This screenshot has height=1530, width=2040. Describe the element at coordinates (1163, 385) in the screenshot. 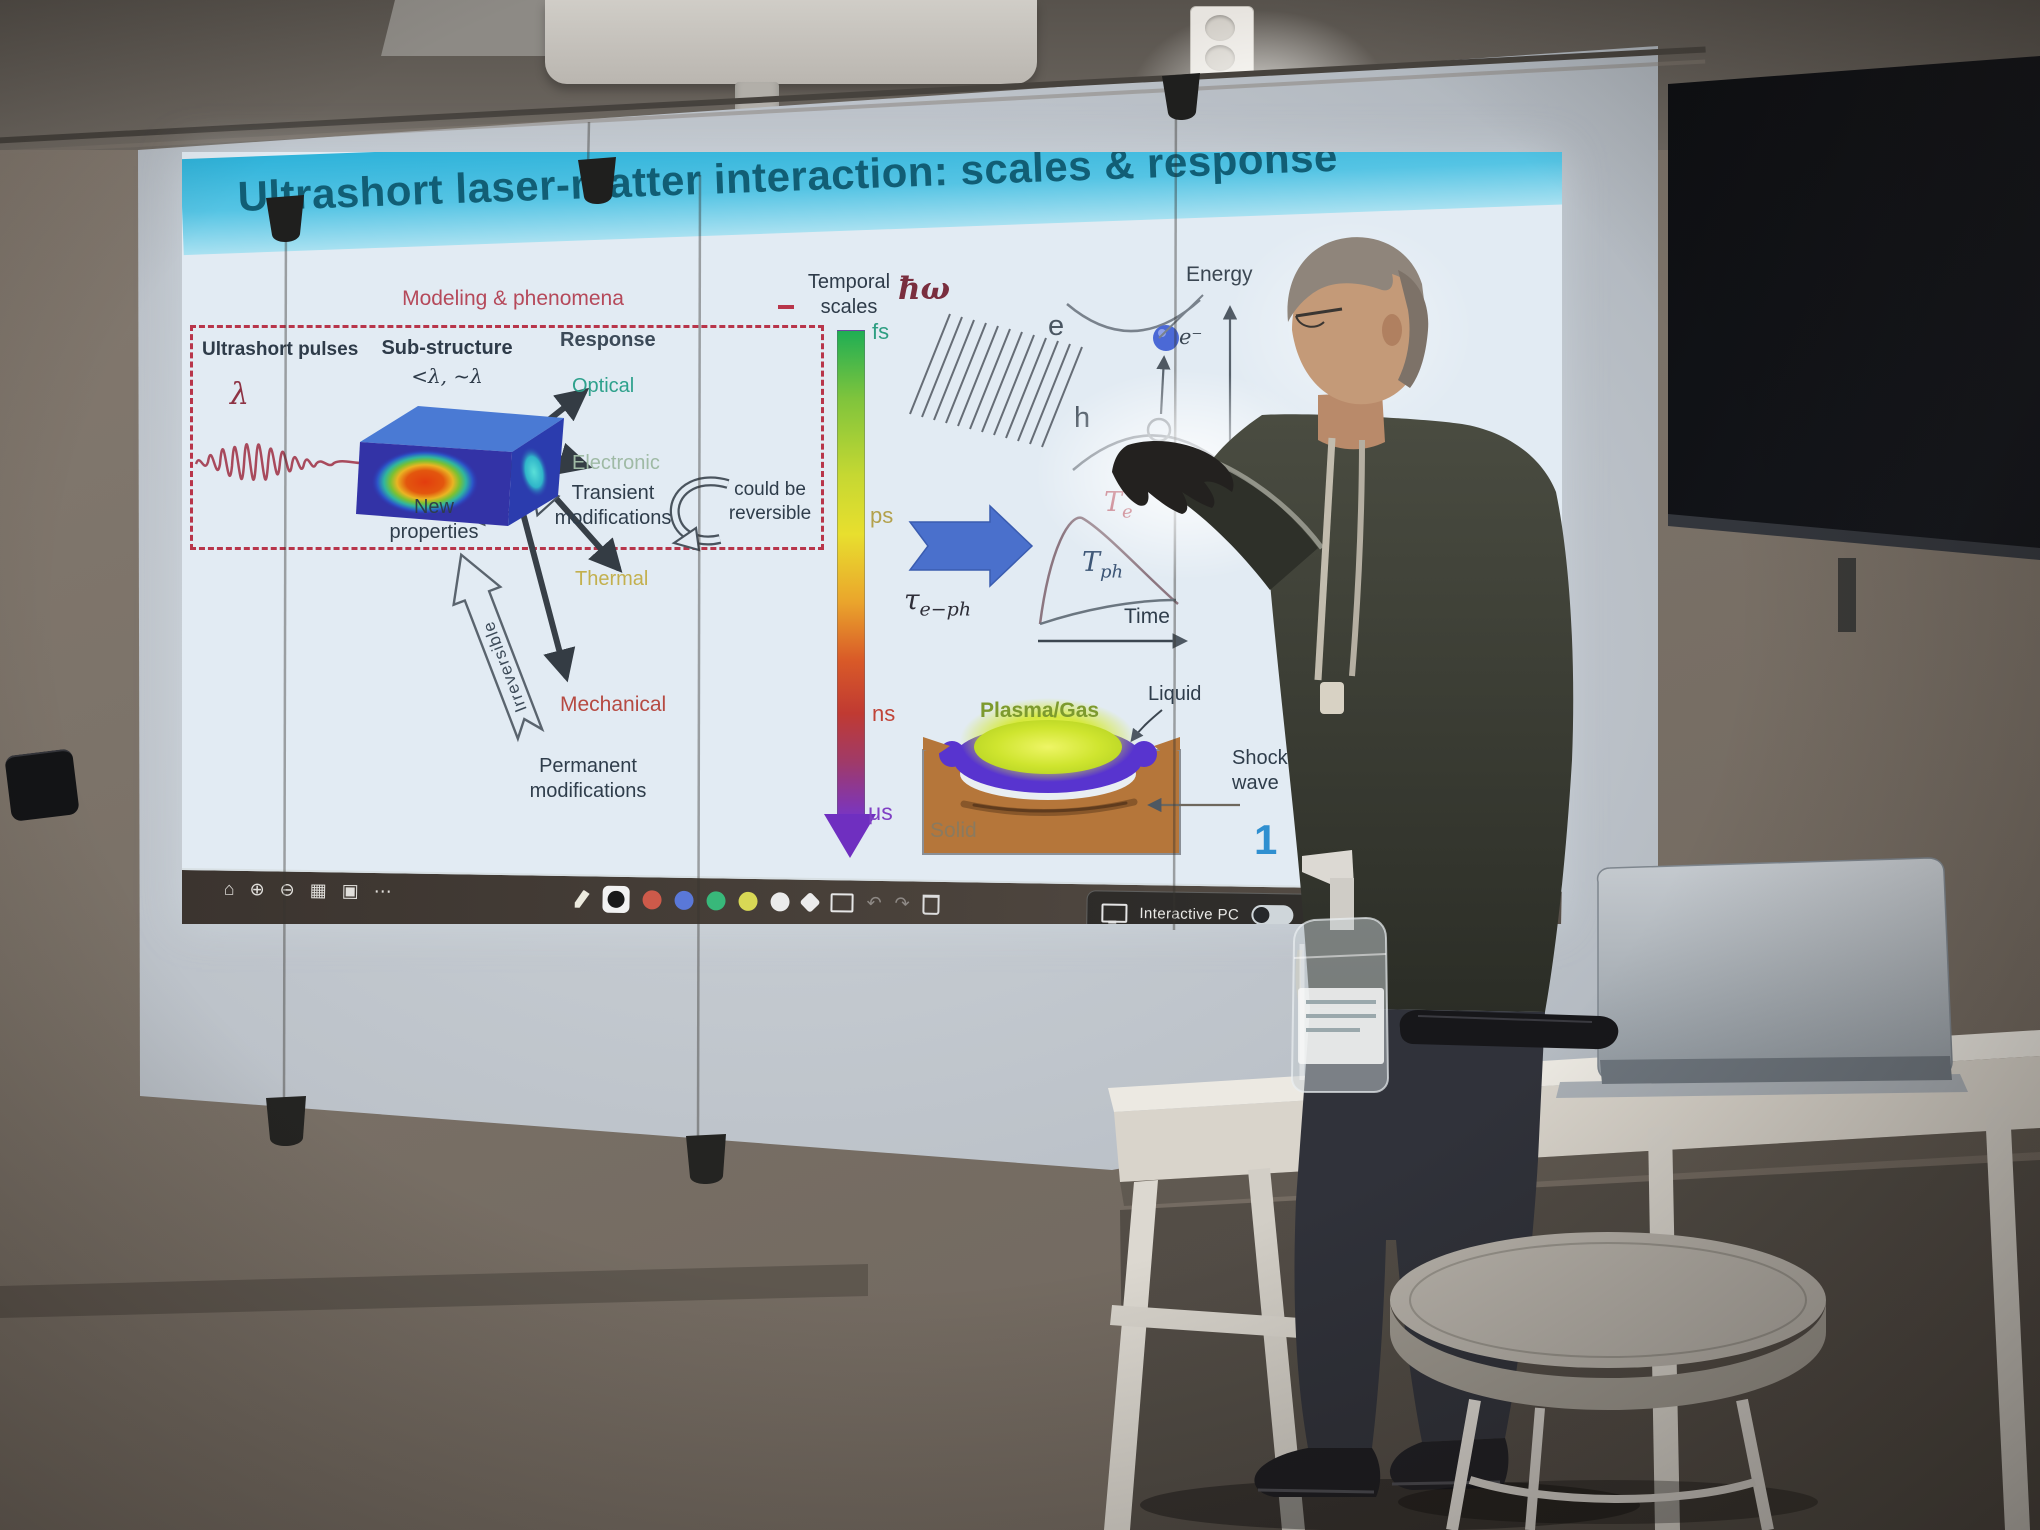

I see `excitation-arrow` at that location.